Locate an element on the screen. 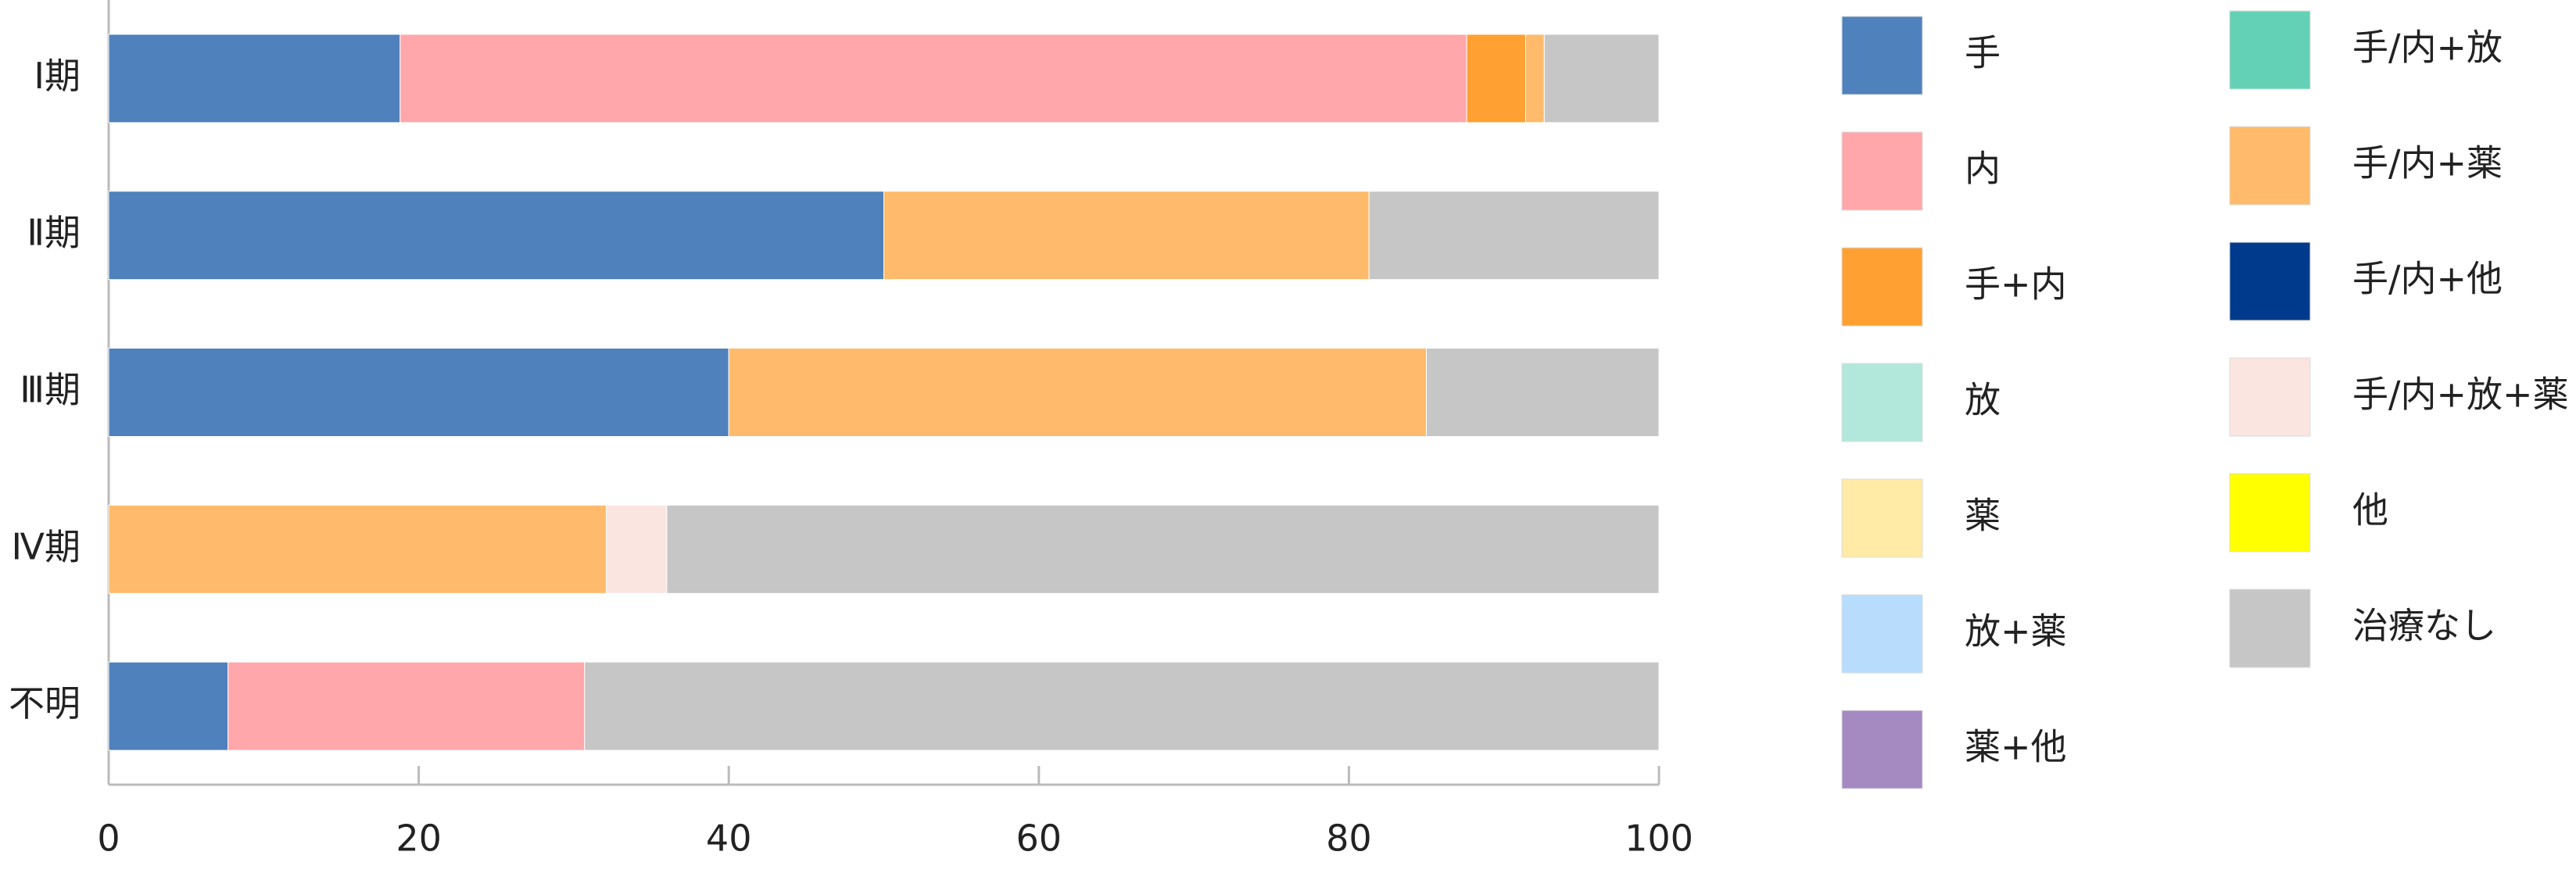  legend-label: 手 is located at coordinates (1983, 53).